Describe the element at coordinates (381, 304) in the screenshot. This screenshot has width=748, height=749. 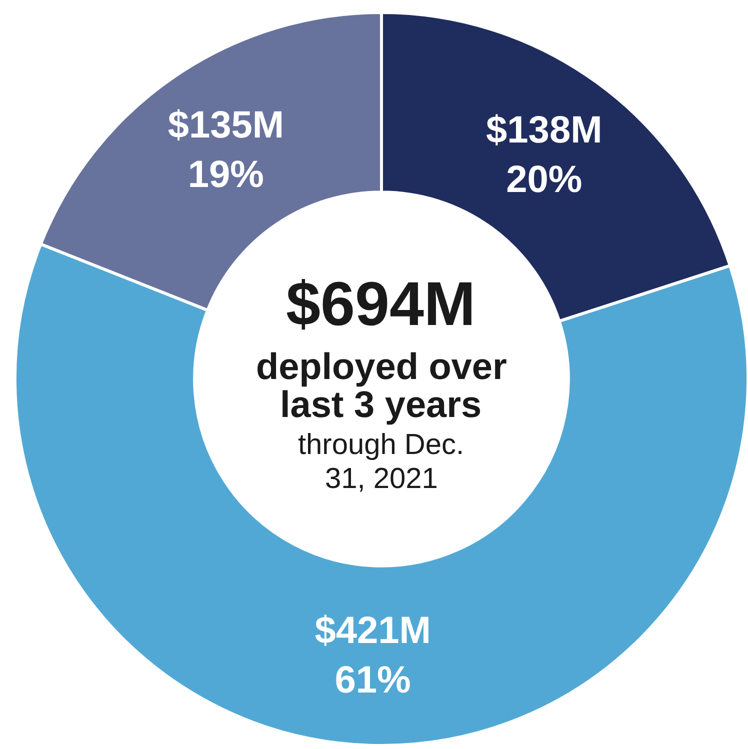
I see `text: $694M` at that location.